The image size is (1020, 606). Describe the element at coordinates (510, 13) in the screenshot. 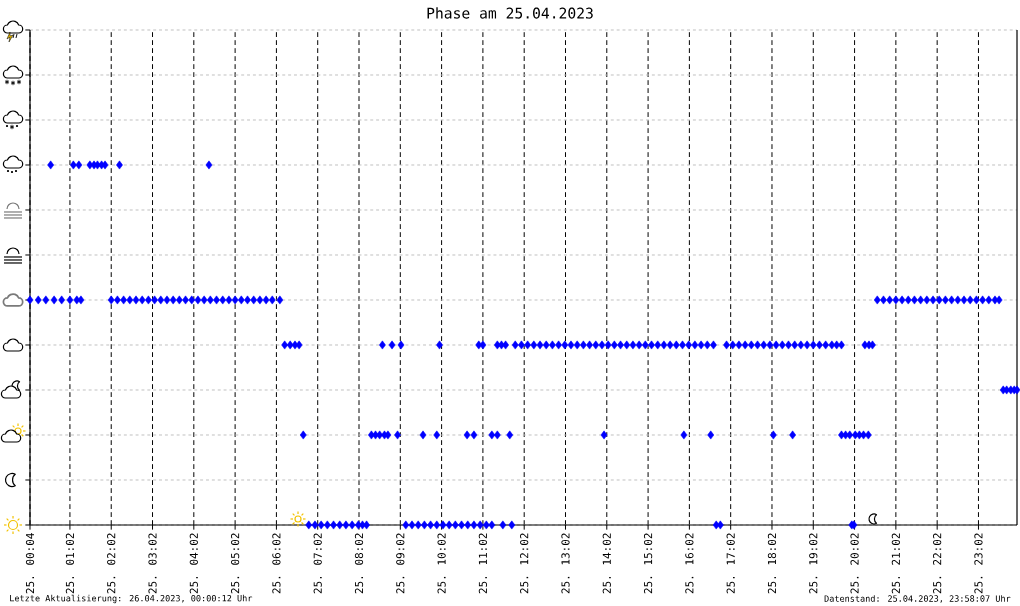

I see `chart-title: Phase am 25.04.2023` at that location.